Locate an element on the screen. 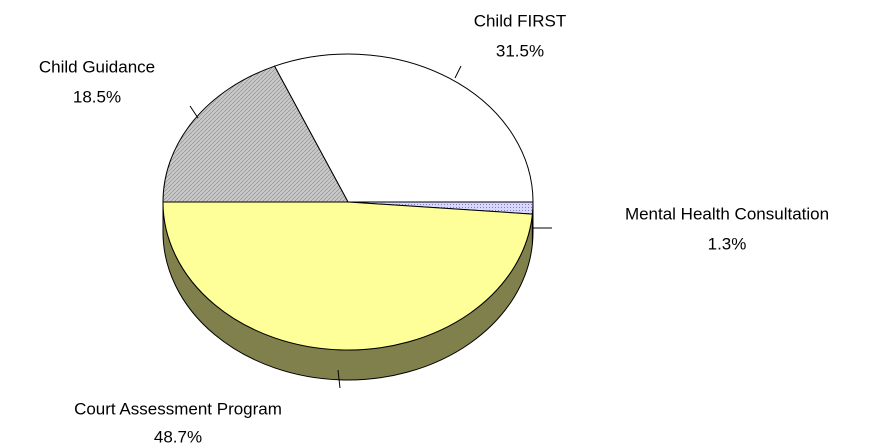 The image size is (881, 445). slice-value-label: 48.7% is located at coordinates (178, 436).